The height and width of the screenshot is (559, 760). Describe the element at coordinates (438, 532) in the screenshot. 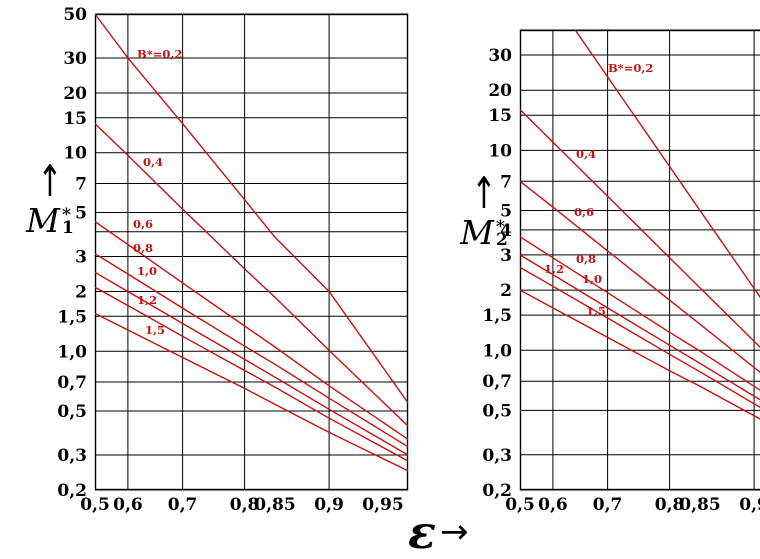

I see `x-axis-label-epsilon: ε →` at that location.